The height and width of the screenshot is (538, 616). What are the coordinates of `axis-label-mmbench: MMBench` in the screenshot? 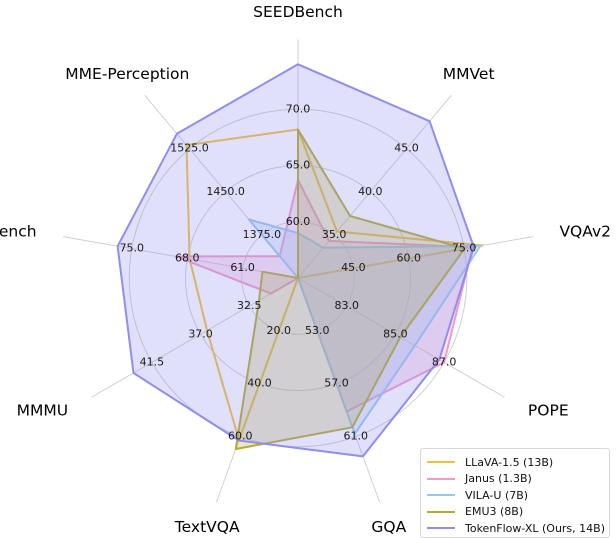 It's located at (18, 231).